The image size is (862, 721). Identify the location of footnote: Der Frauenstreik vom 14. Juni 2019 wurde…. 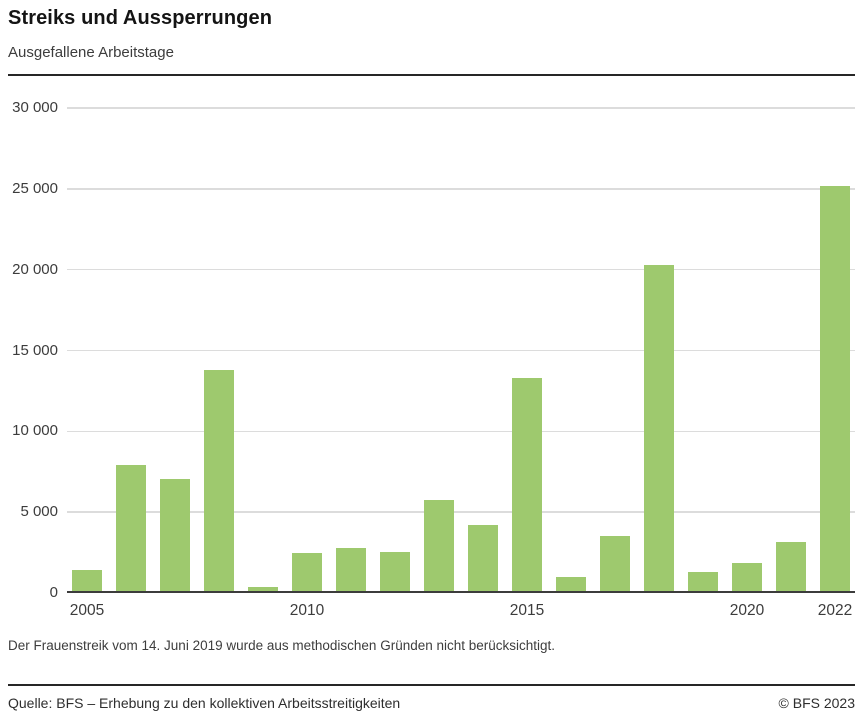
(282, 645).